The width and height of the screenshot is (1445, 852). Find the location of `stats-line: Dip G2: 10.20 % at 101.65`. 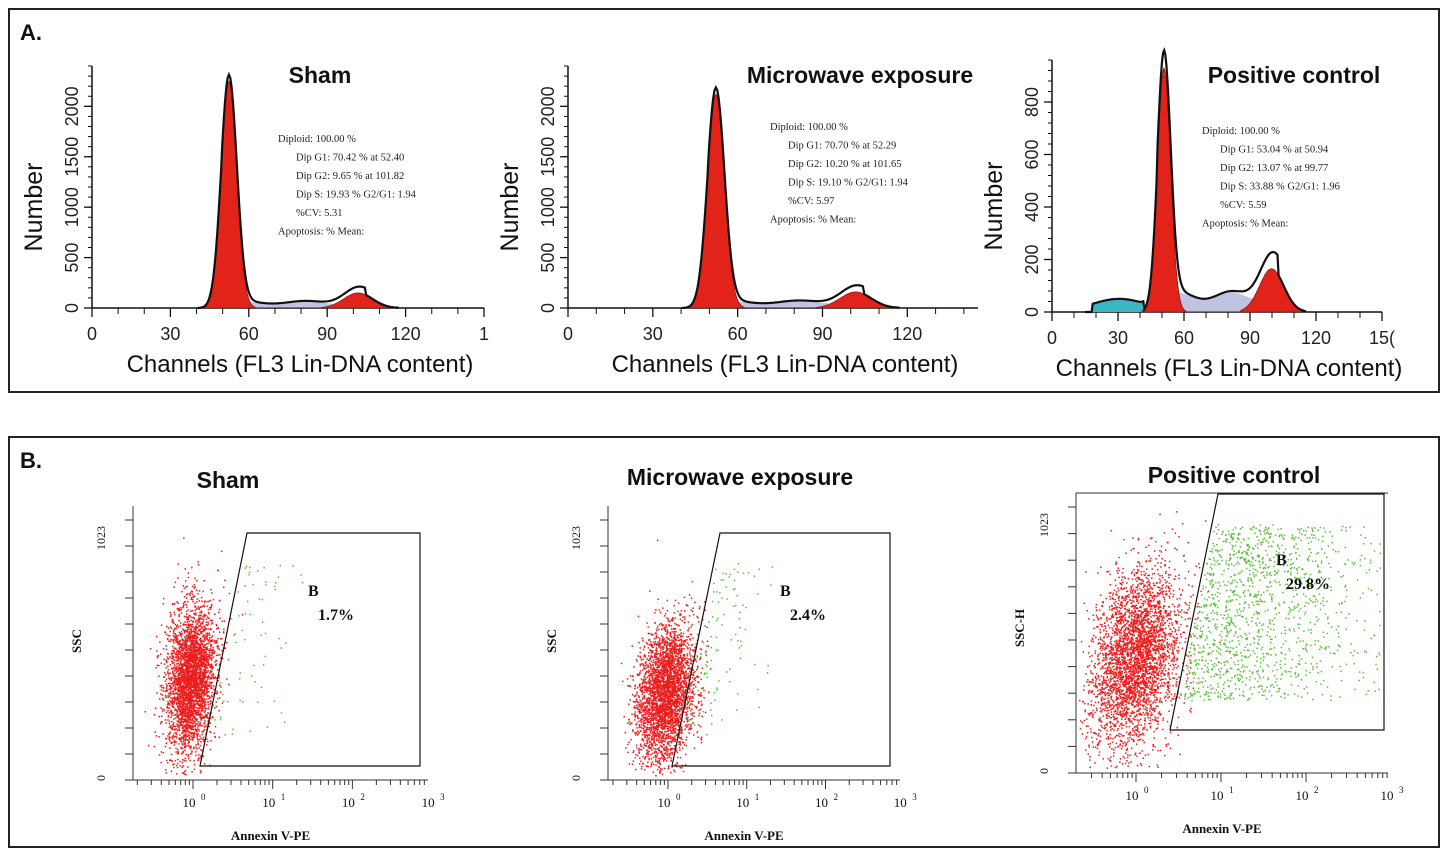

stats-line: Dip G2: 10.20 % at 101.65 is located at coordinates (844, 164).